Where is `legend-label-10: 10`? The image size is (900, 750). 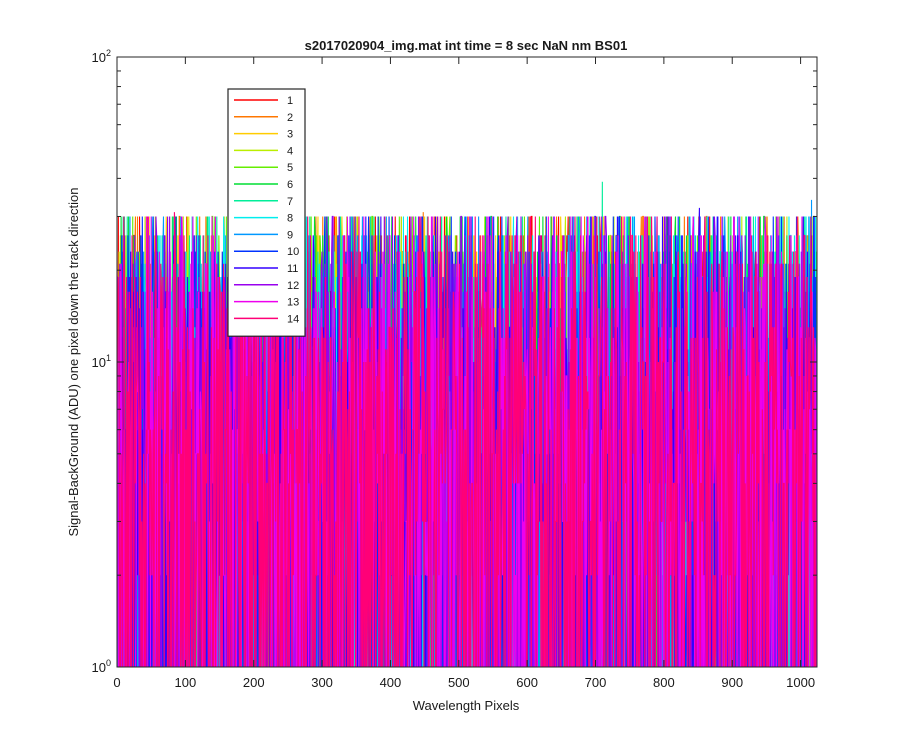
legend-label-10: 10 is located at coordinates (293, 252).